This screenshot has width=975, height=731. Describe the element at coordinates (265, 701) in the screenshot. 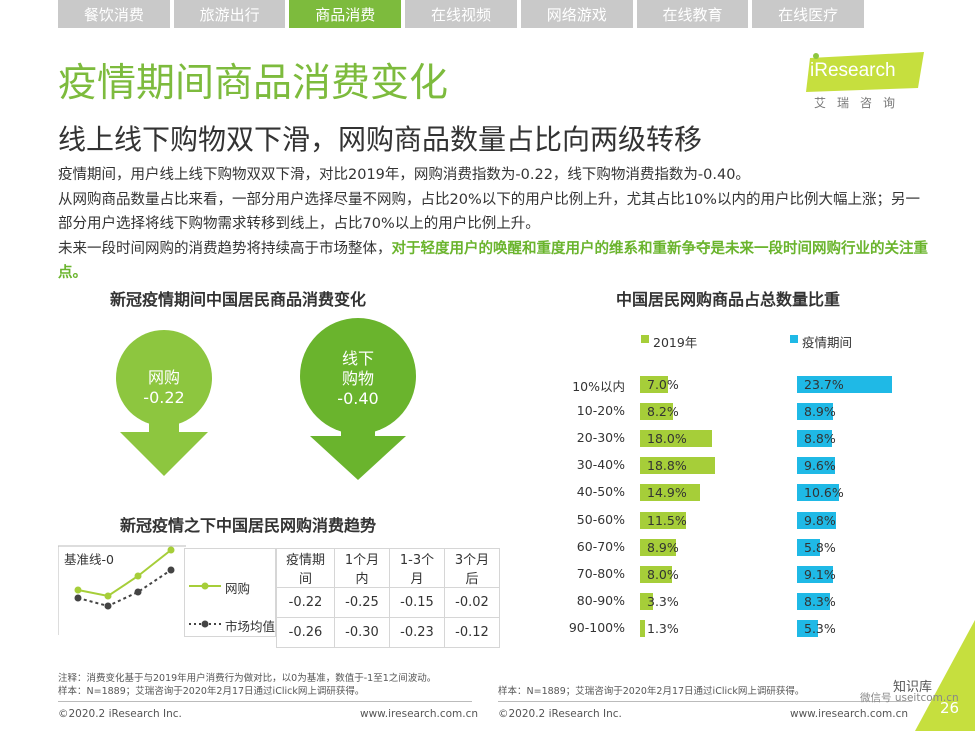

I see `footer-divider-left` at that location.